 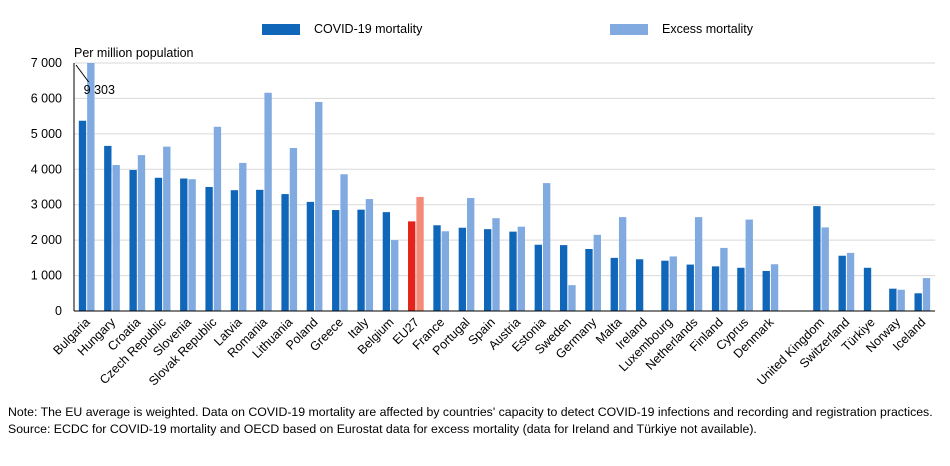 What do you see at coordinates (546, 247) in the screenshot?
I see `bar-excess-estonia` at bounding box center [546, 247].